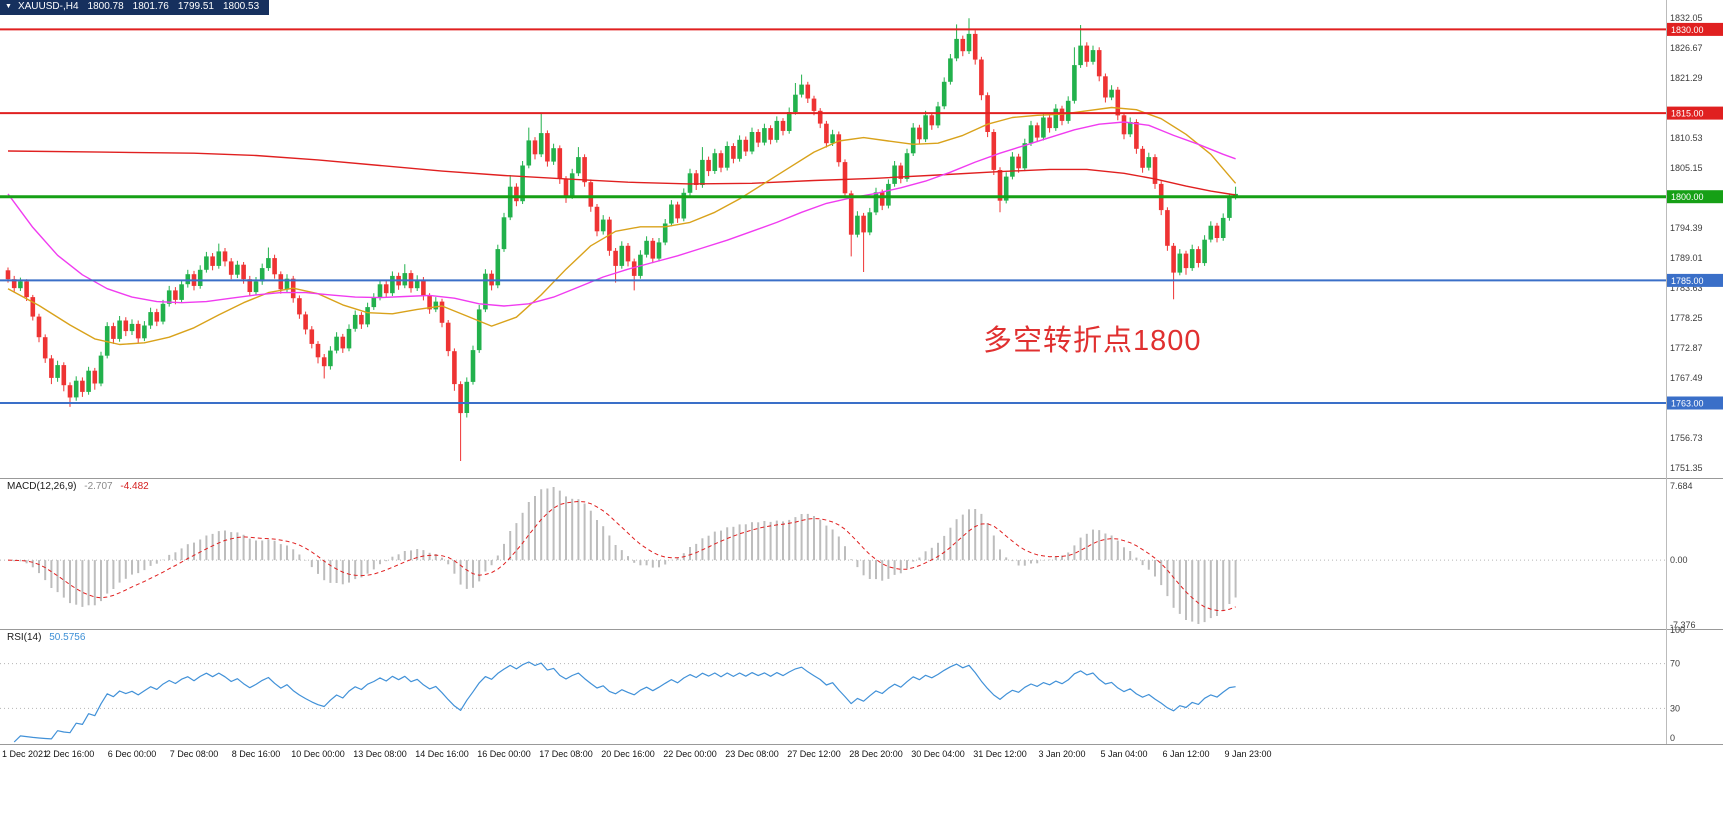 The image size is (1723, 838). Describe the element at coordinates (42, 486) in the screenshot. I see `macd-name: MACD(12,26,9)` at that location.